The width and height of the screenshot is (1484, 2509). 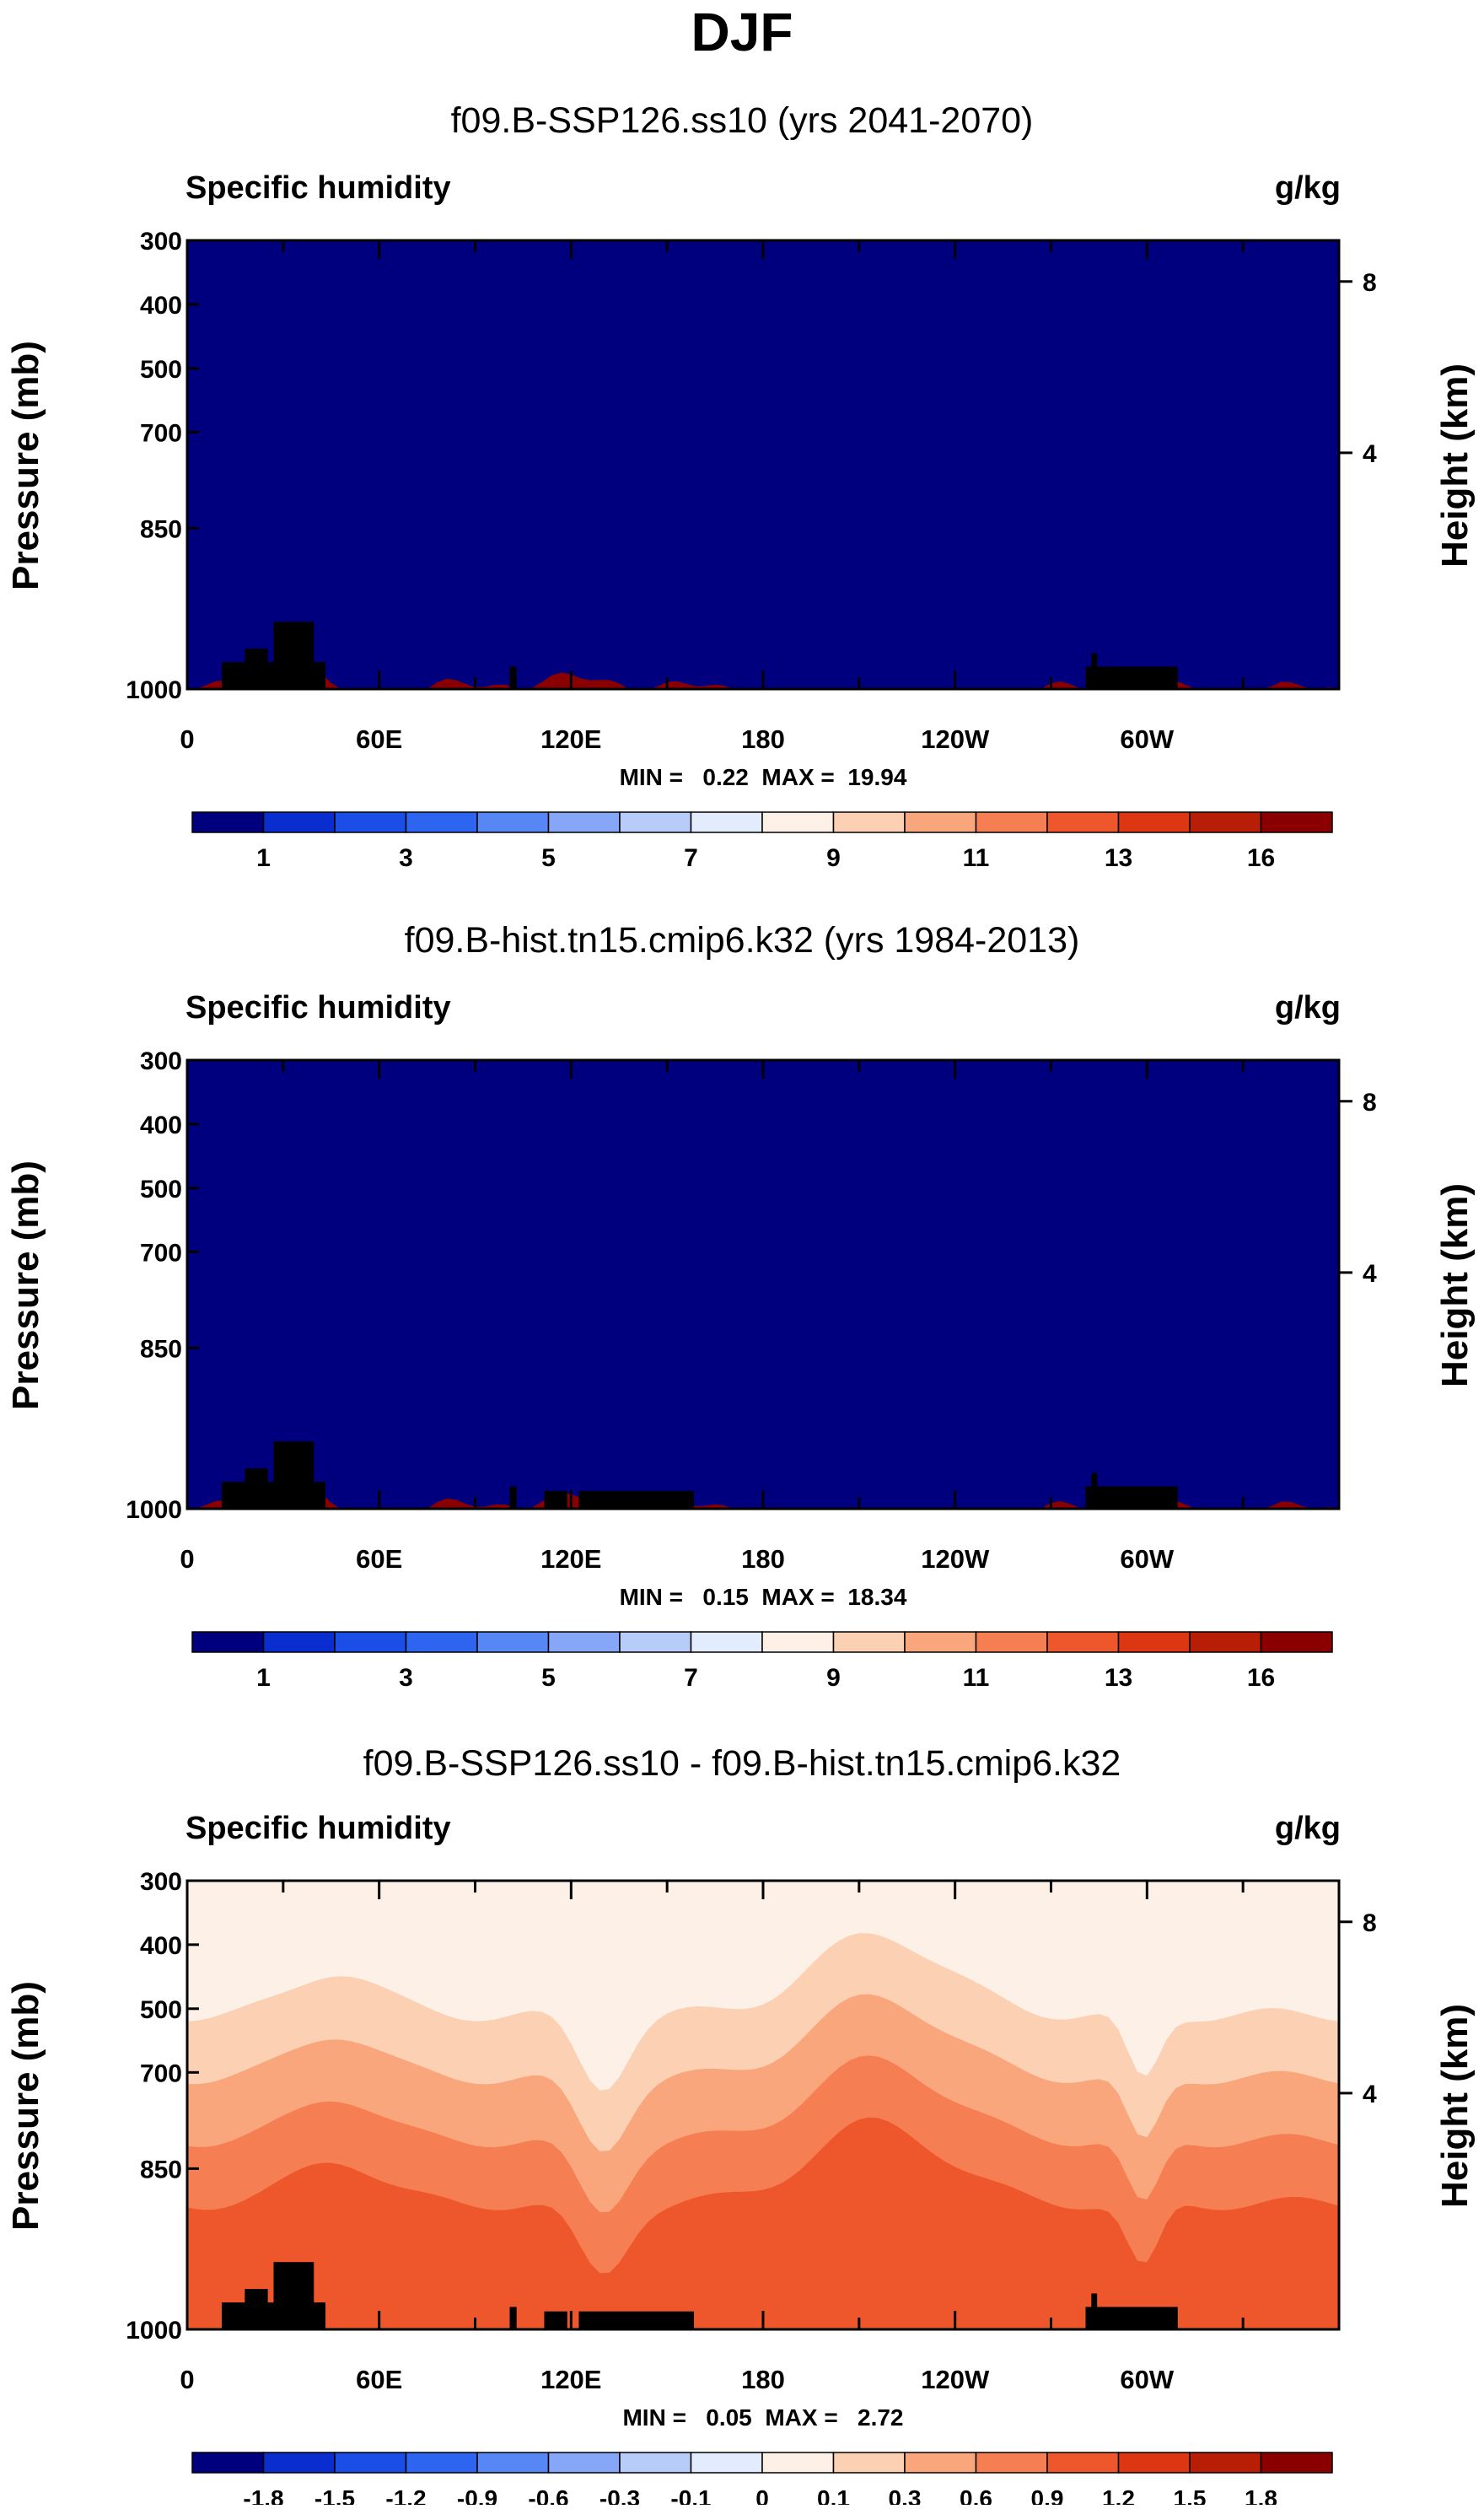 I want to click on colorbar-label: 0, so click(x=762, y=2495).